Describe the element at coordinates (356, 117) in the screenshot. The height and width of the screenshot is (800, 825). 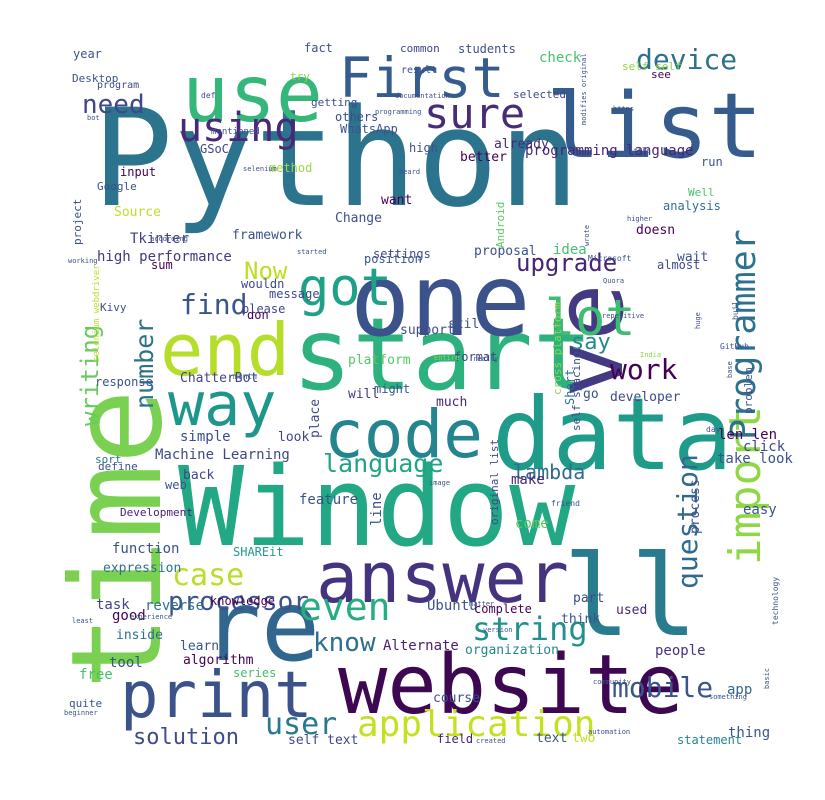
I see `cloud-word: others` at that location.